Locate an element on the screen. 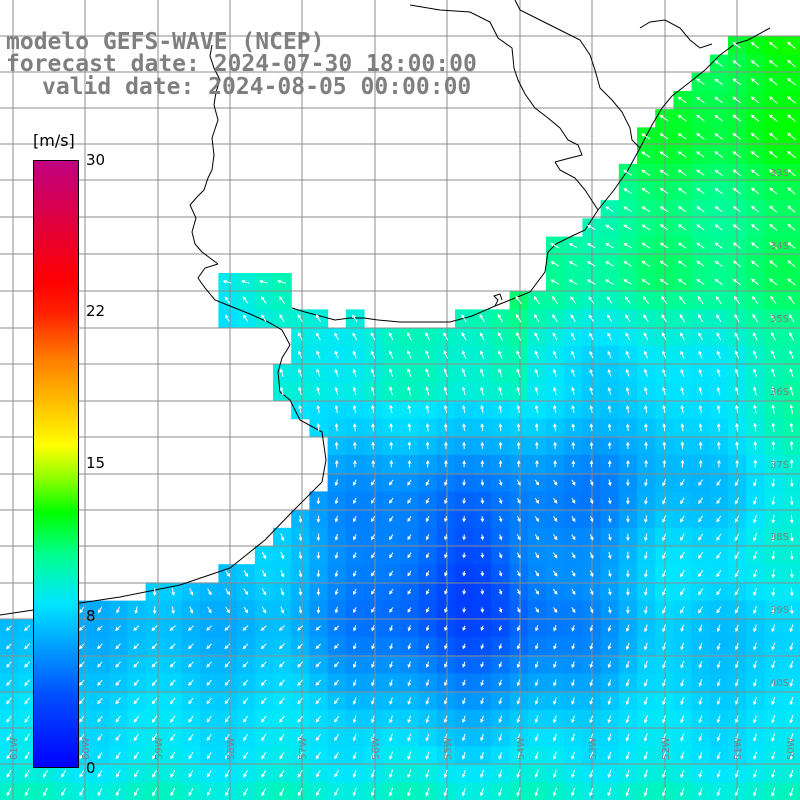  longitude-label: 58W is located at coordinates (231, 748).